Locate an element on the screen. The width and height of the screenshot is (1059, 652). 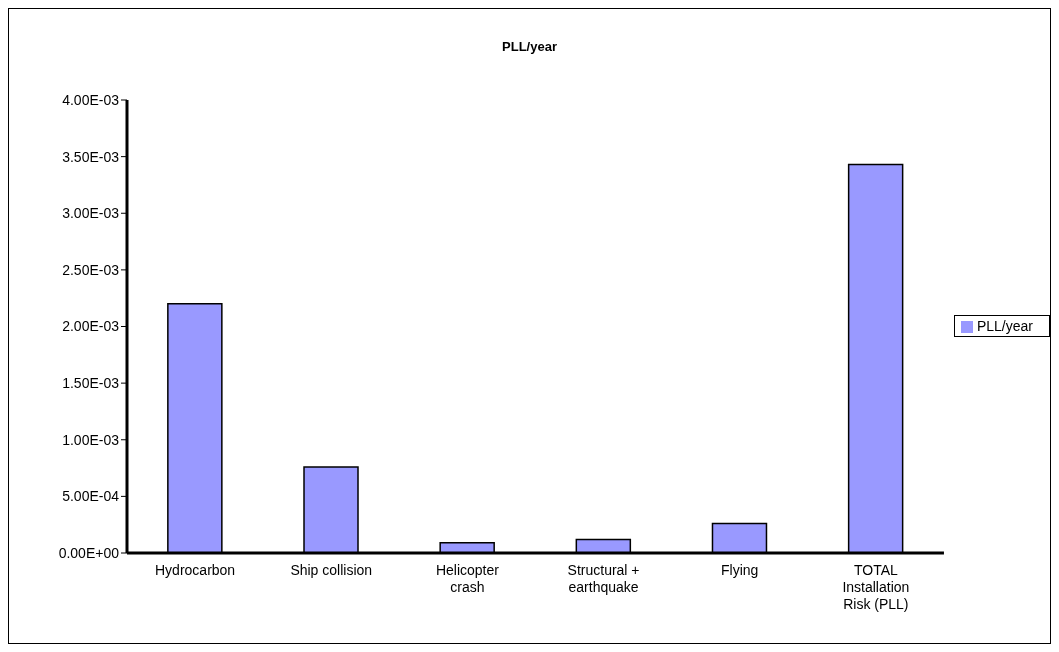
y-tick-label: 3.50E-03 is located at coordinates (91, 156).